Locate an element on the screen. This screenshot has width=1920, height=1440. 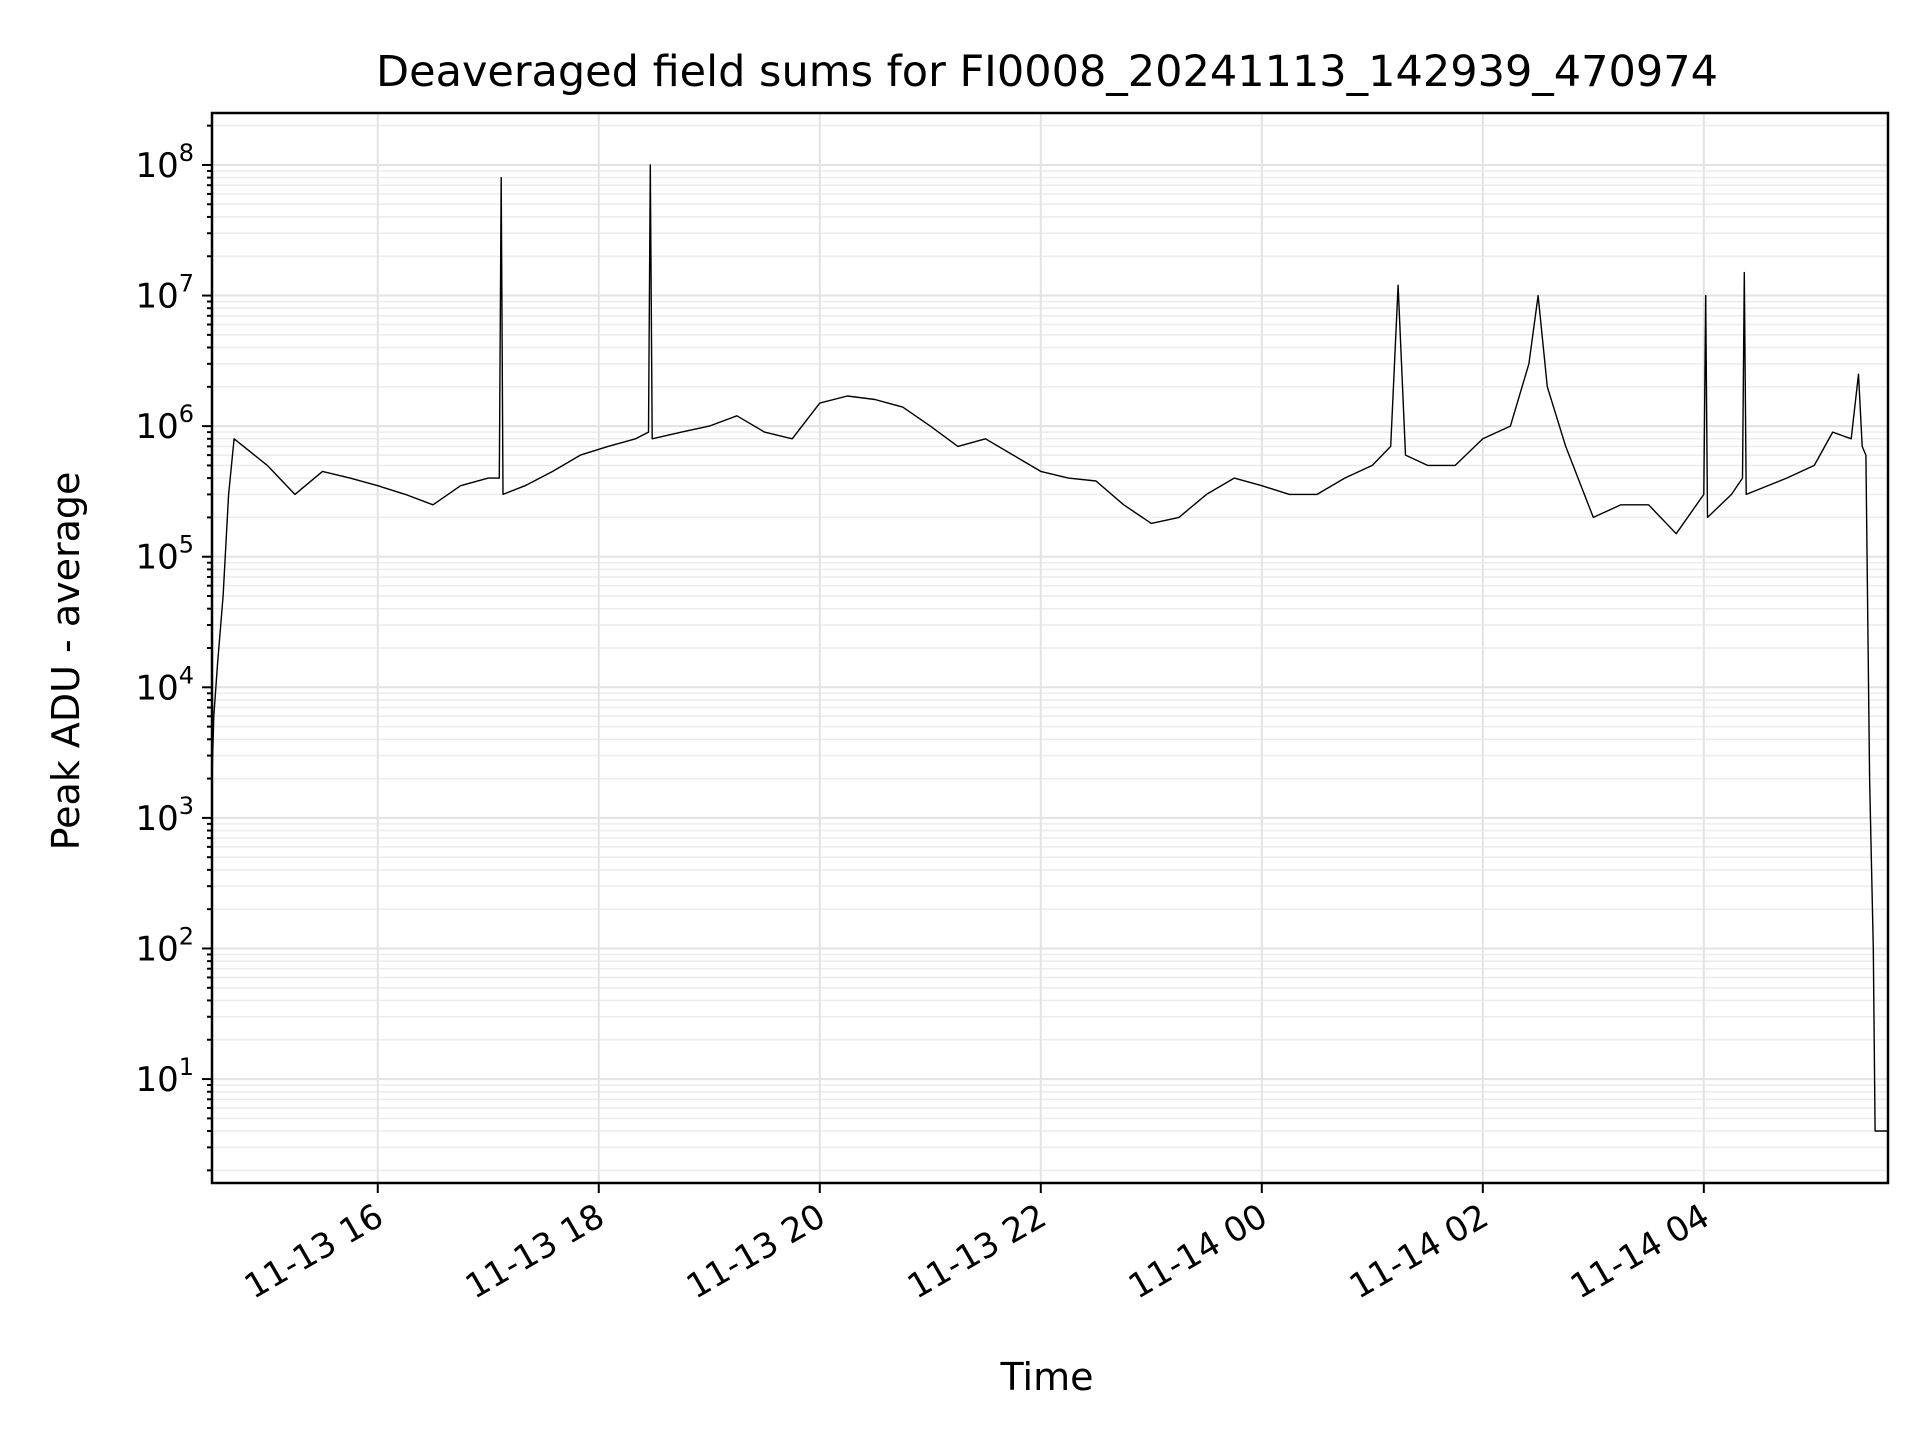
y-tick-label: 10³ is located at coordinates (164, 815).